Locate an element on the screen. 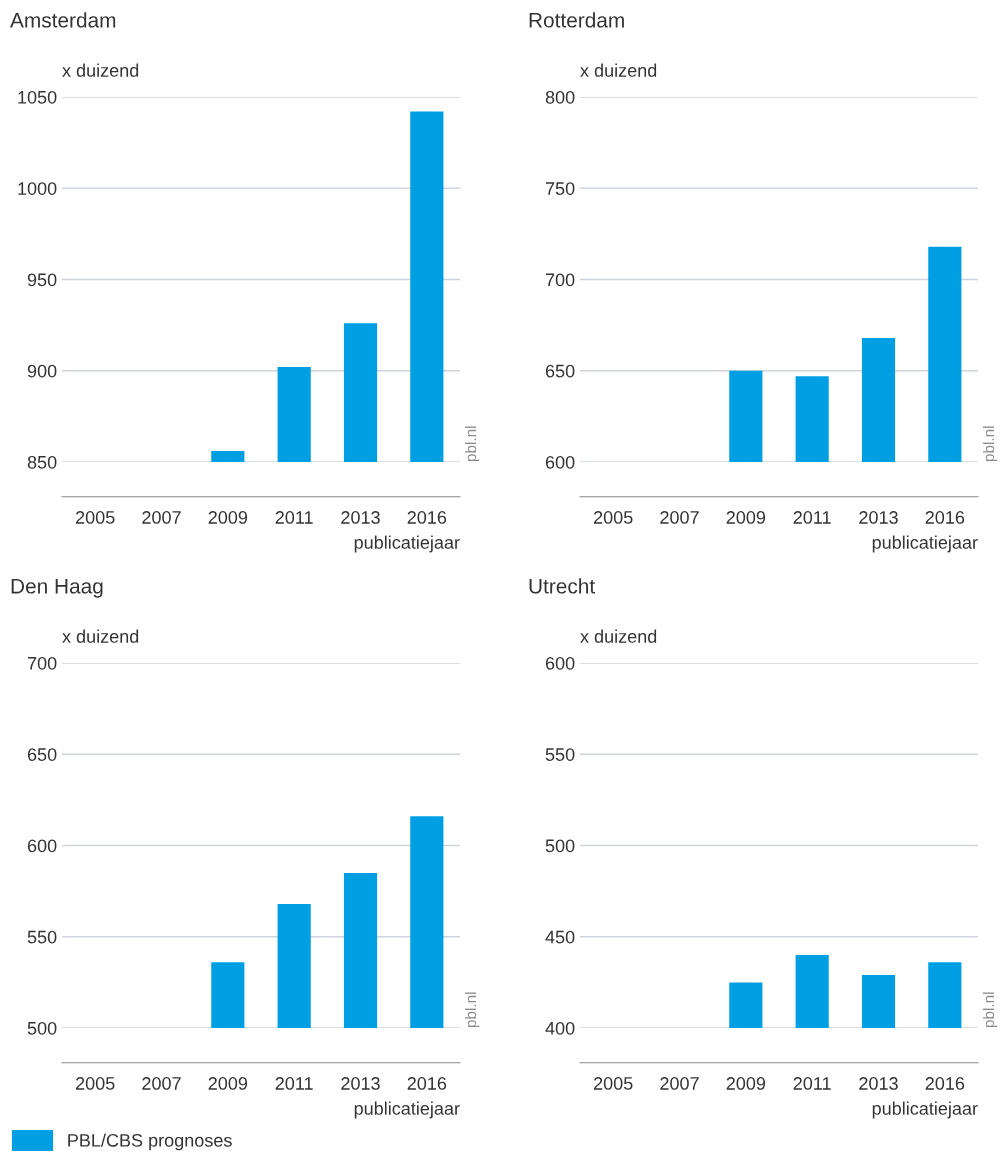 The image size is (1003, 1163). y-tick-label: 450 is located at coordinates (560, 937).